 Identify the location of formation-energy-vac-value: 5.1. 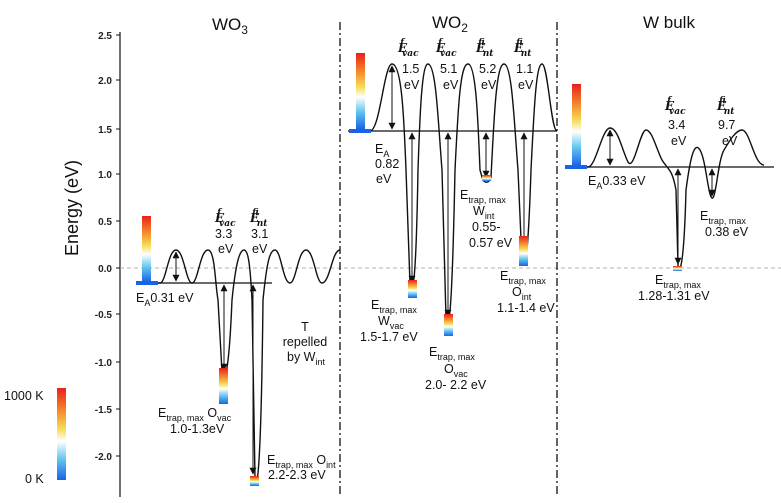
(448, 69).